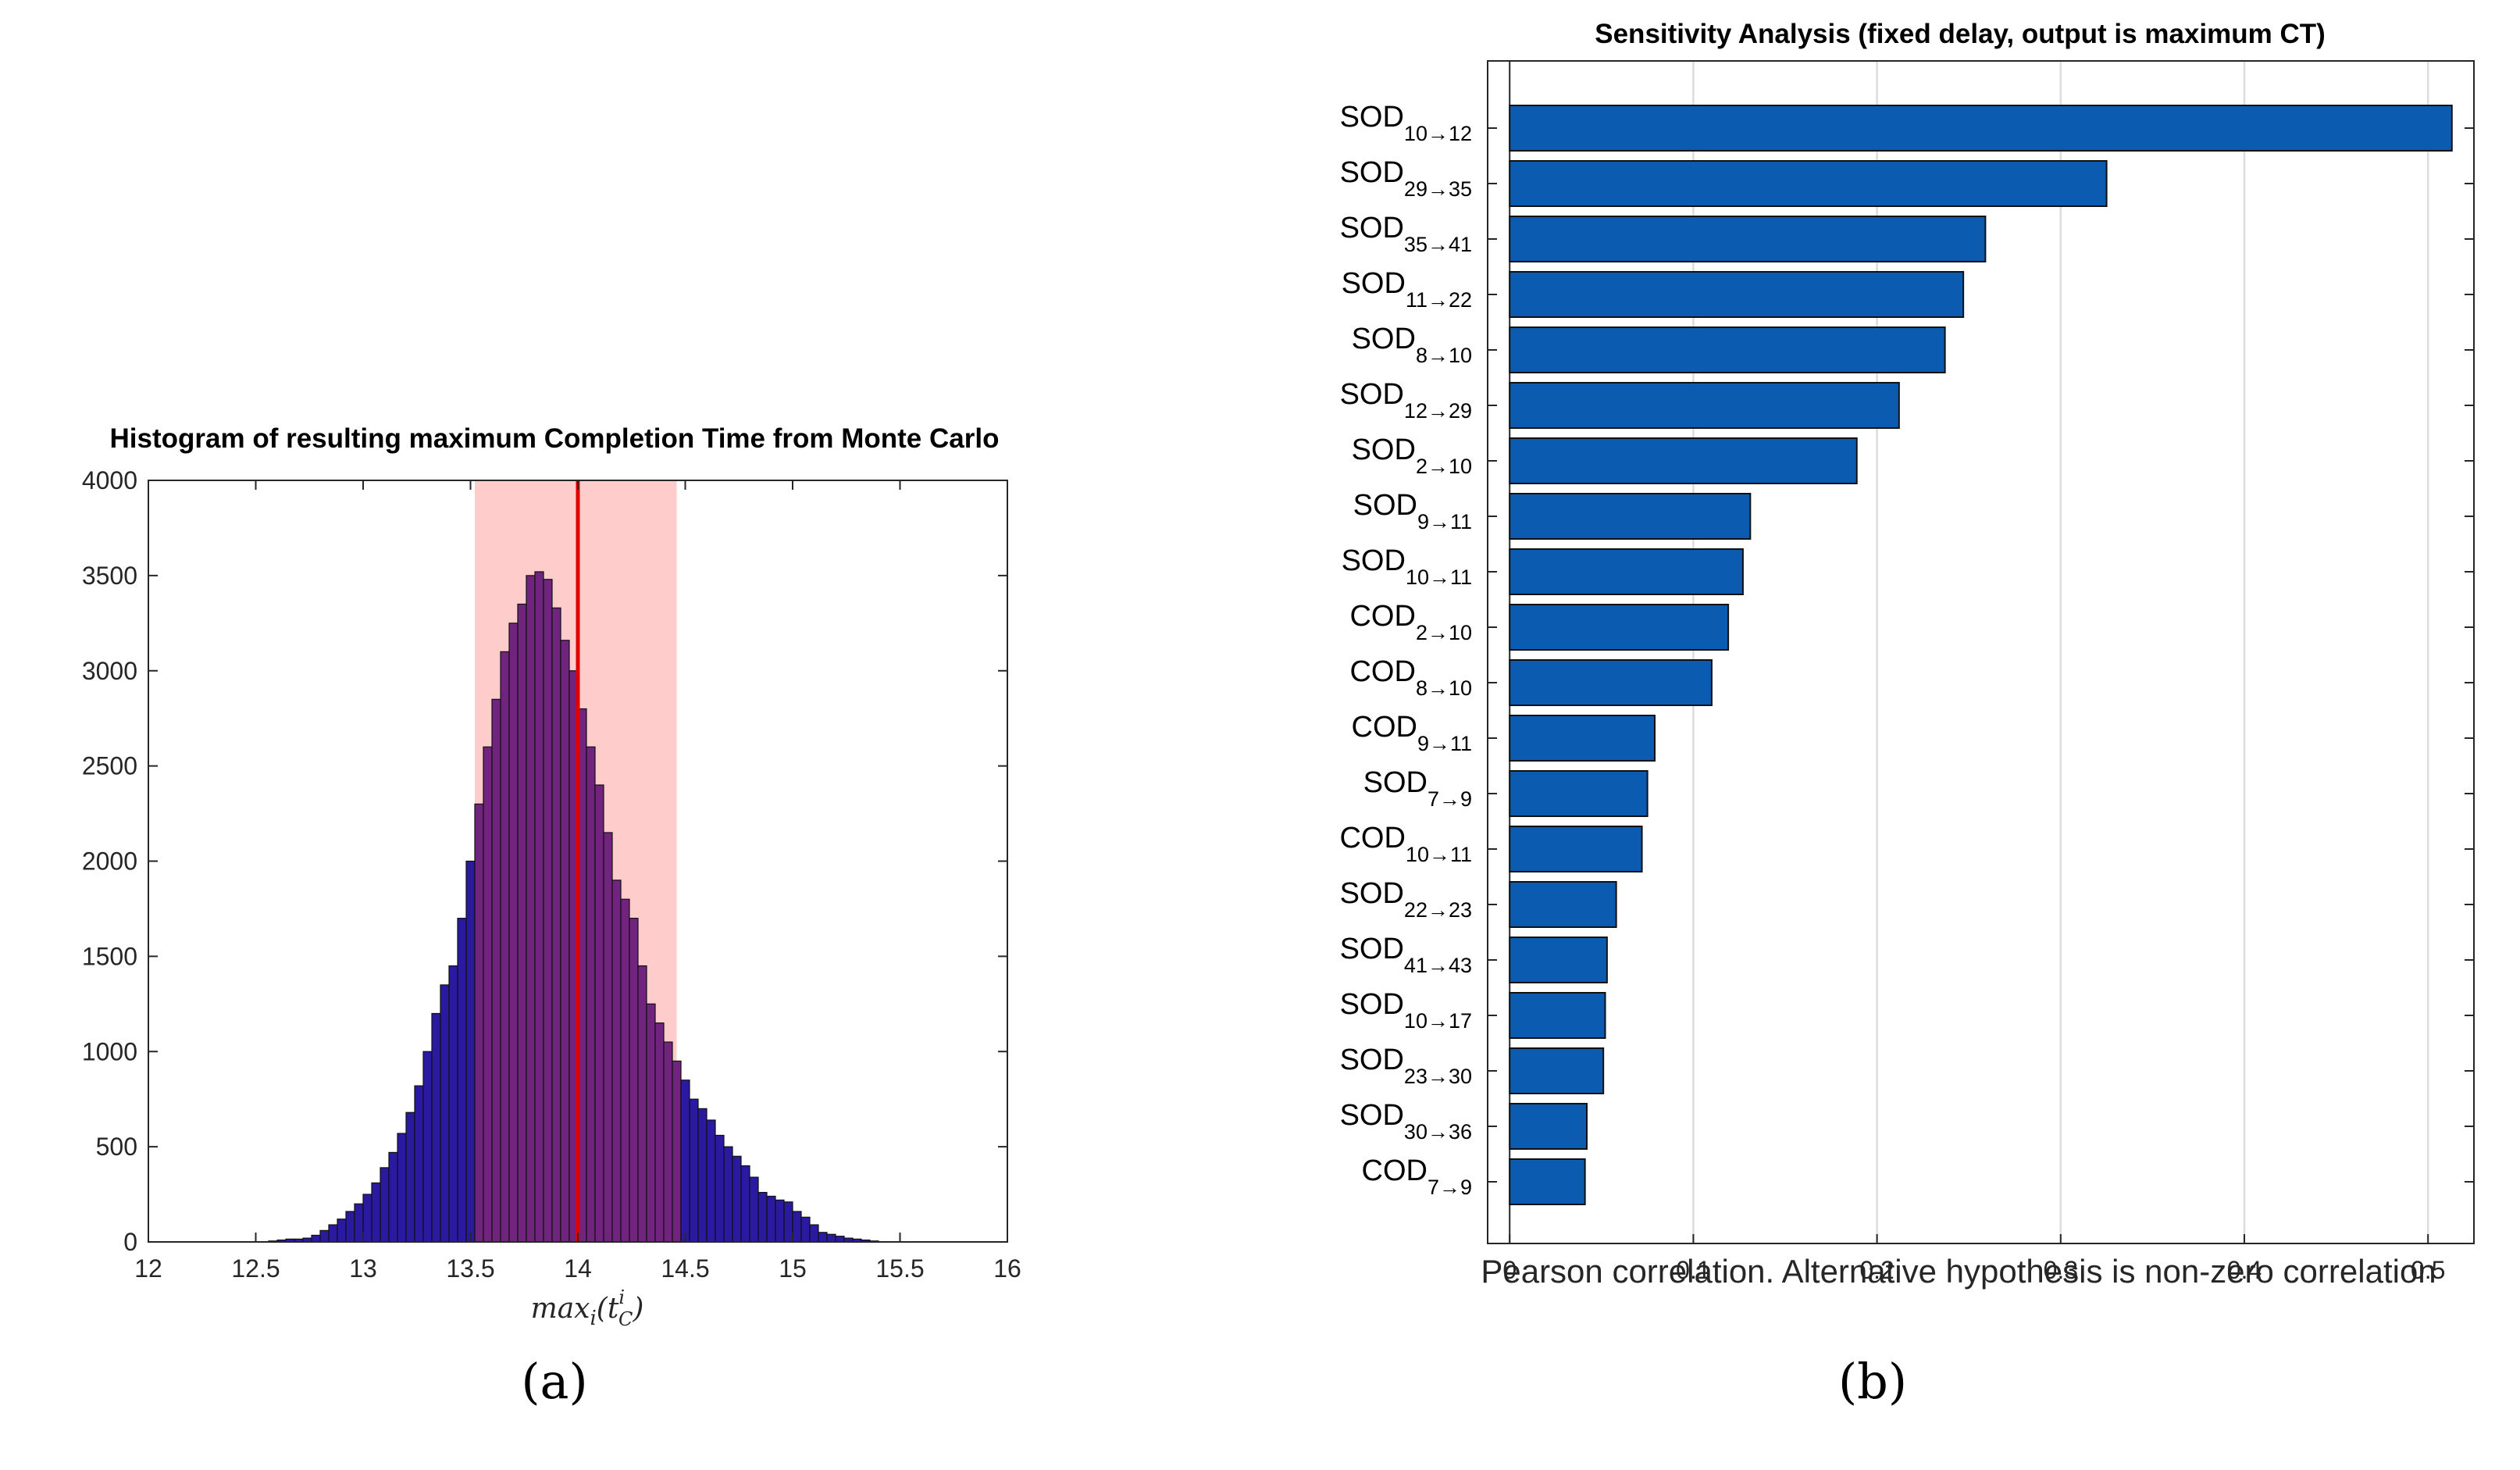 Image resolution: width=2520 pixels, height=1470 pixels. Describe the element at coordinates (109, 671) in the screenshot. I see `y-tick-label: 3000` at that location.